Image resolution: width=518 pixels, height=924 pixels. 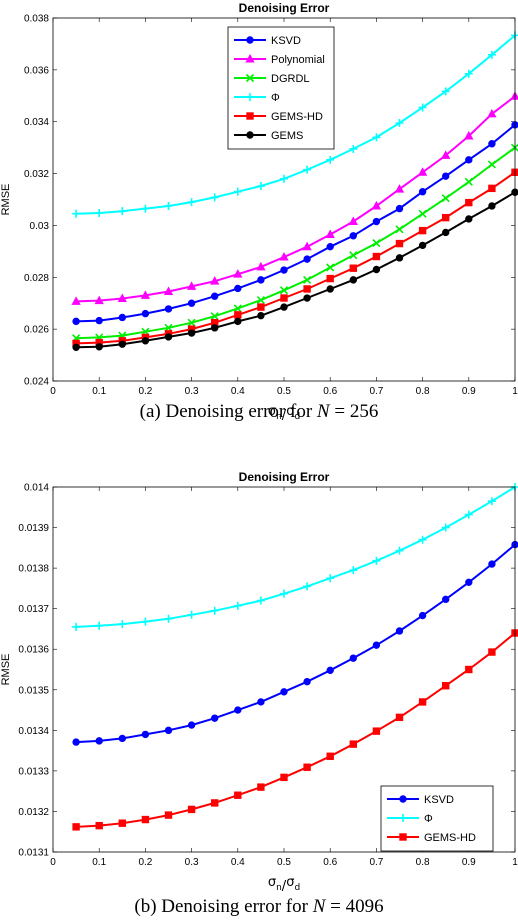 What do you see at coordinates (354, 906) in the screenshot?
I see `caption-b-suffix: = 4096` at bounding box center [354, 906].